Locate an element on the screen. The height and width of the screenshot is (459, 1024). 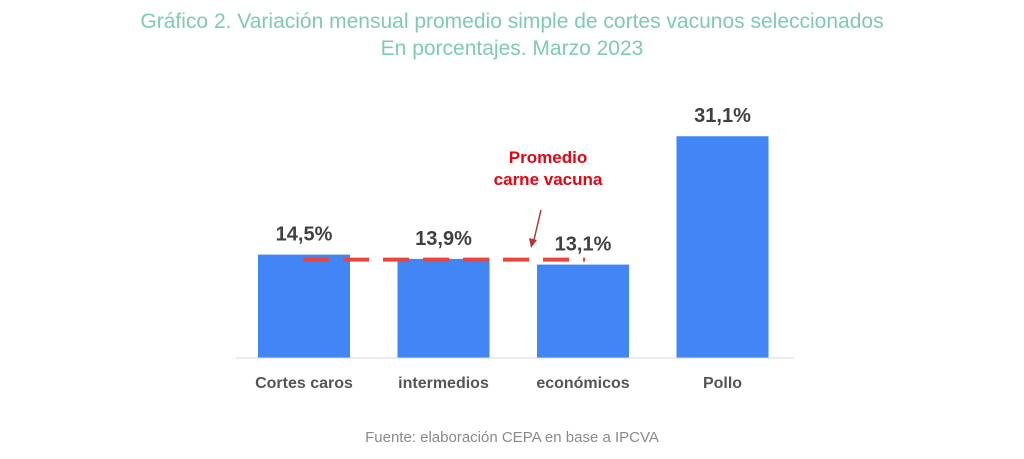
category-label-pollo: Pollo is located at coordinates (722, 383).